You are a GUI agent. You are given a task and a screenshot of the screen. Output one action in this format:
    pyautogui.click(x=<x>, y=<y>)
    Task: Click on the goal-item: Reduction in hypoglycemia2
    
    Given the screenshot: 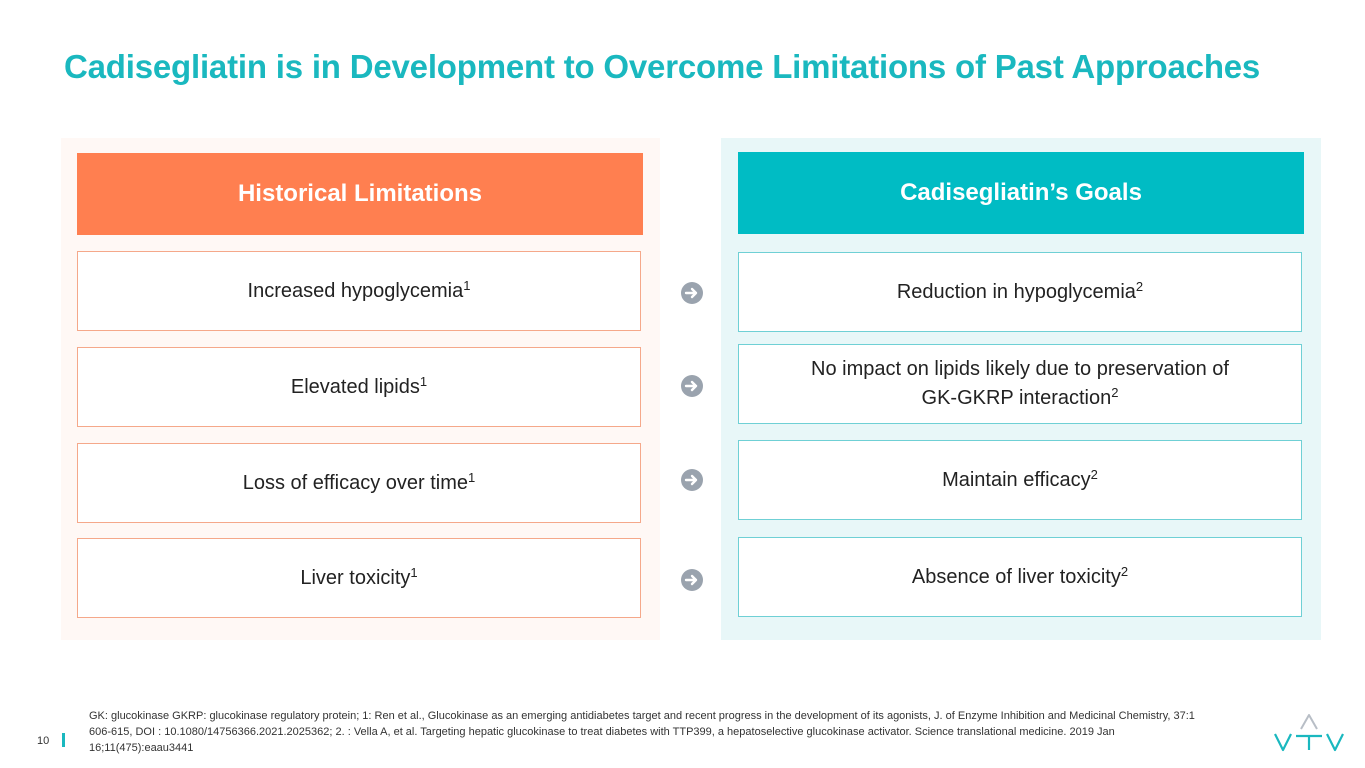 What is the action you would take?
    pyautogui.click(x=1020, y=292)
    